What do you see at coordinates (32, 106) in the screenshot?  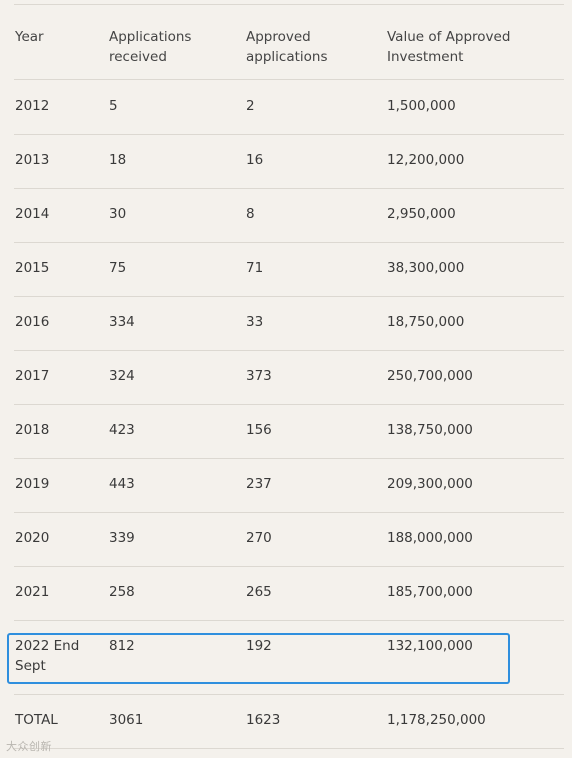 I see `cell-year: 2012` at bounding box center [32, 106].